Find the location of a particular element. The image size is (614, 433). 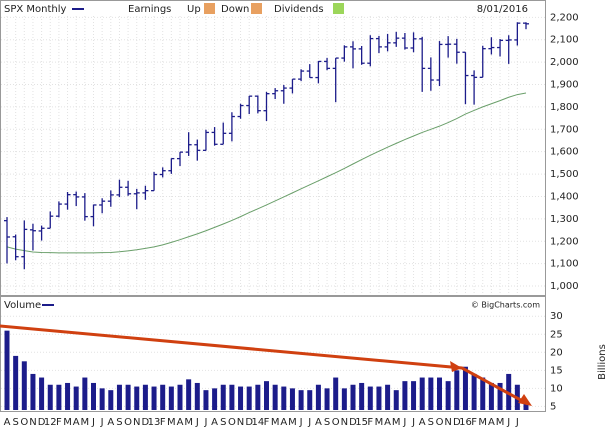

date-label: 8/01/2016 is located at coordinates (502, 9).